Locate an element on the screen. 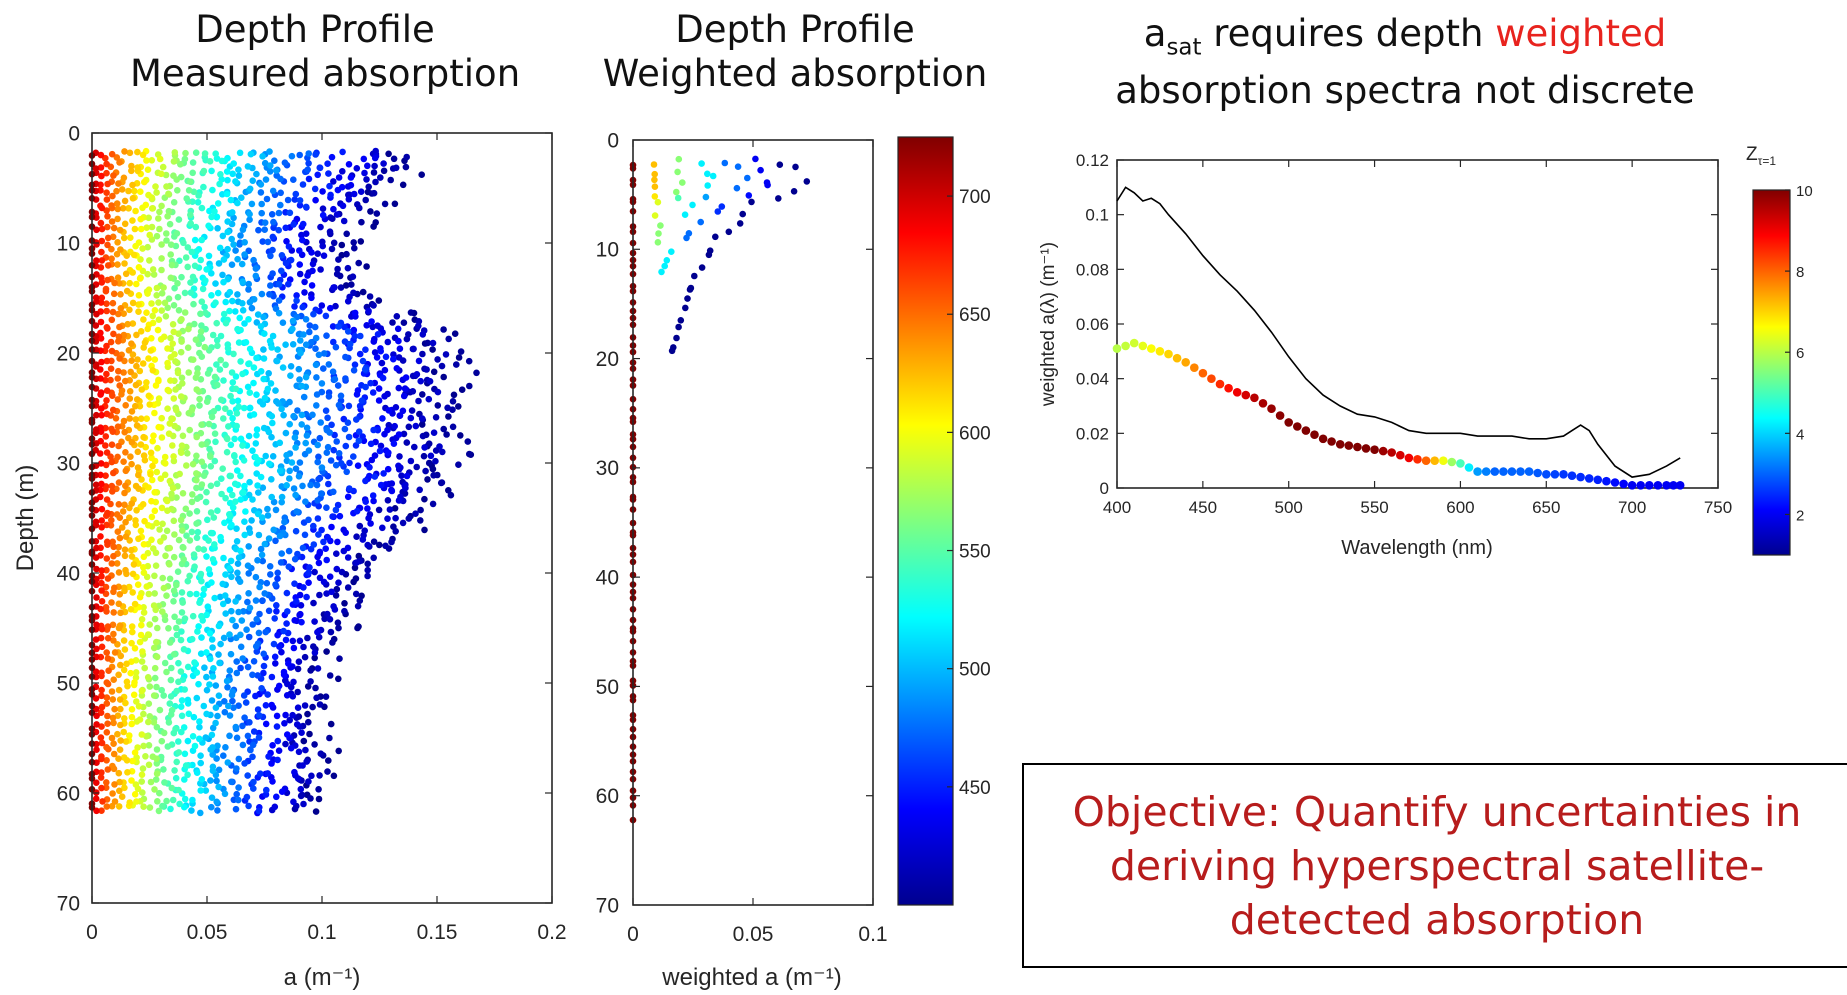 The width and height of the screenshot is (1847, 995). x-tick-label: 0.05 is located at coordinates (207, 932).